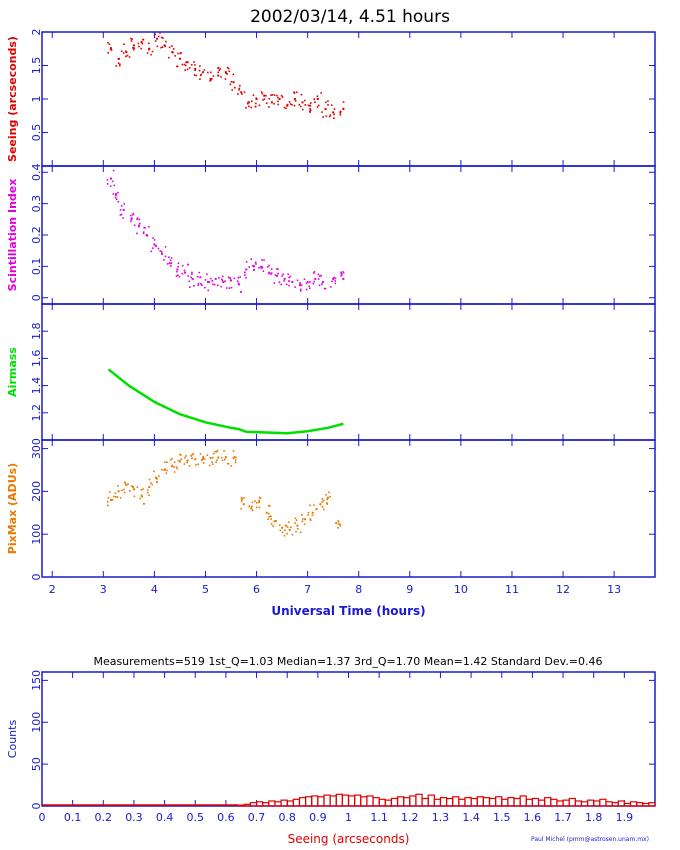 The height and width of the screenshot is (850, 680). What do you see at coordinates (36, 359) in the screenshot?
I see `airmass-ytick-label: 1.6` at bounding box center [36, 359].